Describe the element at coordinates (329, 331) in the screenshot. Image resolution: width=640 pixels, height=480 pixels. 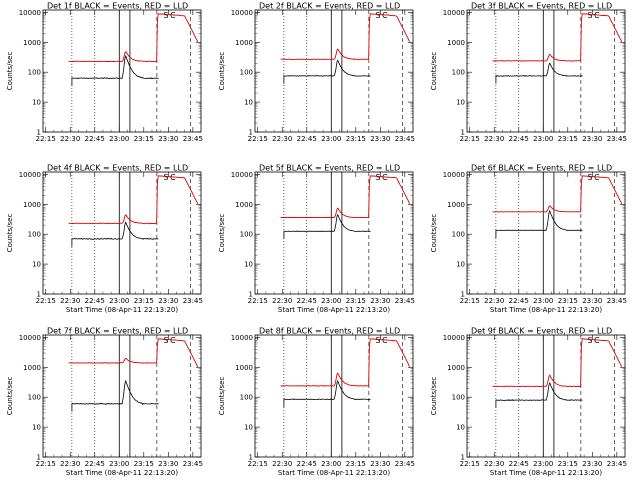
I see `chart-title: Det 8f BLACK = Events, RED = LLD` at that location.